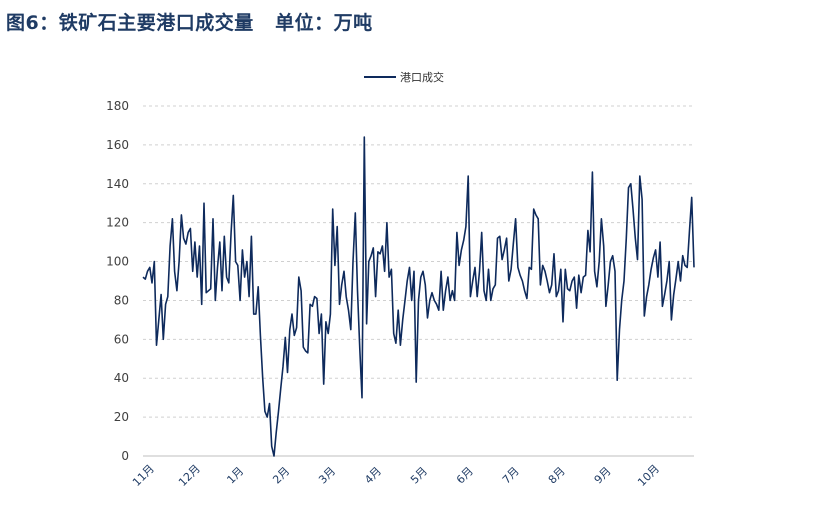  Describe the element at coordinates (373, 476) in the screenshot. I see `x-tick-label: 4月` at that location.